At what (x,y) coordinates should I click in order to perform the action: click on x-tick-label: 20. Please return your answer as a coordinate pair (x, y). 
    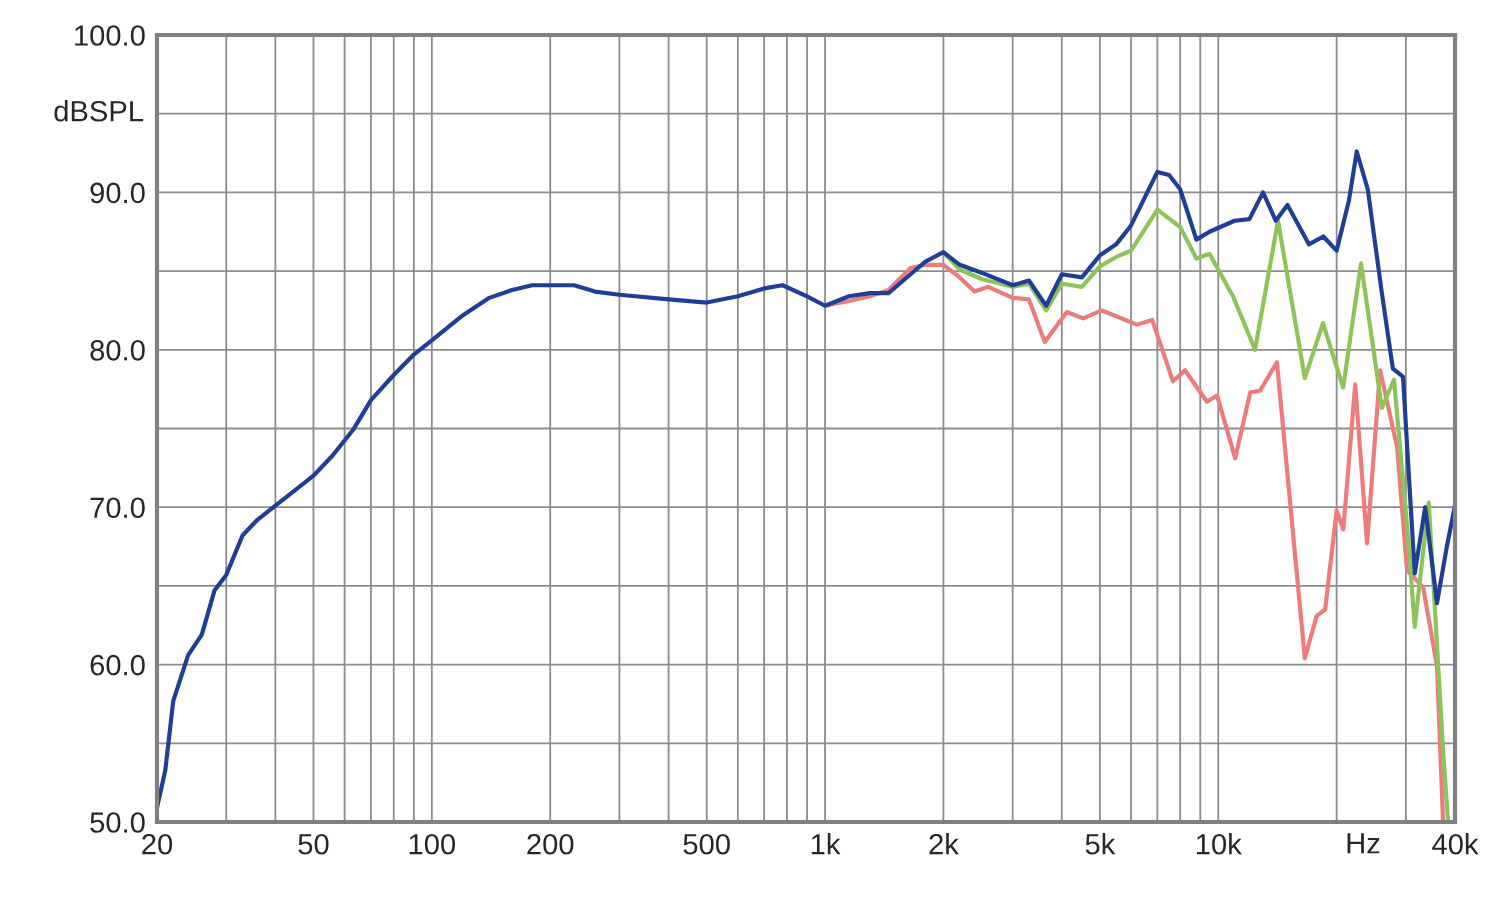
    Looking at the image, I should click on (157, 844).